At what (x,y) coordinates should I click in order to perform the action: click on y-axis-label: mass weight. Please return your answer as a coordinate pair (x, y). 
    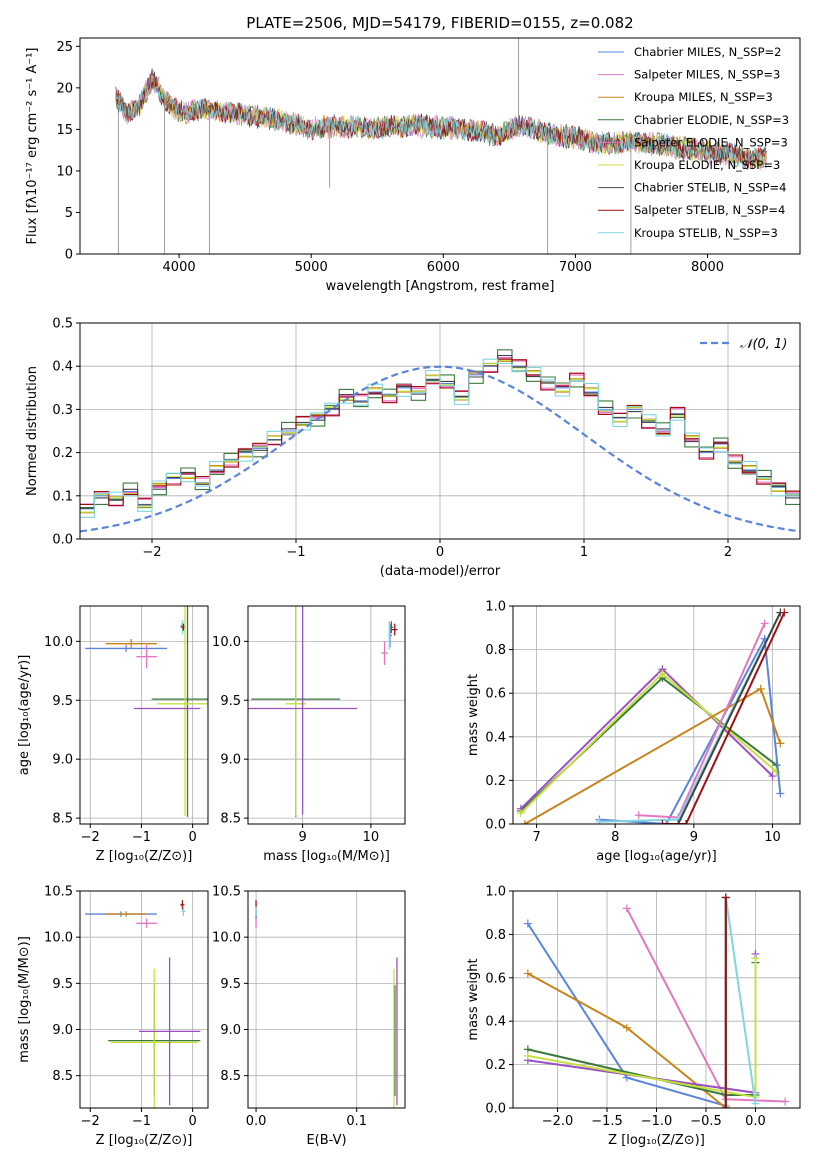
    Looking at the image, I should click on (473, 715).